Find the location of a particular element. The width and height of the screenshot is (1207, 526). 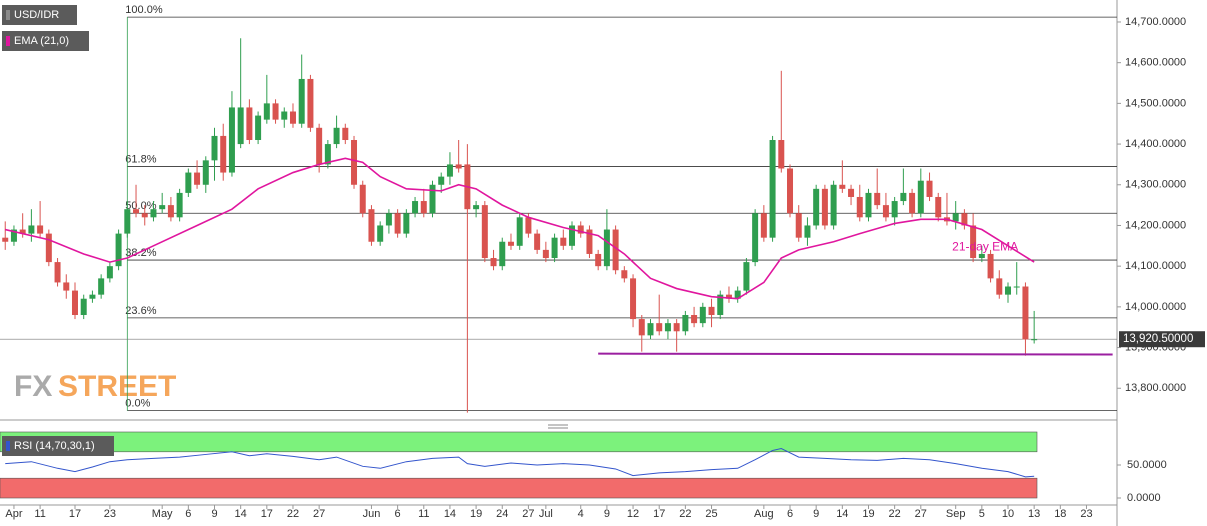

watermark: STREET is located at coordinates (117, 386).